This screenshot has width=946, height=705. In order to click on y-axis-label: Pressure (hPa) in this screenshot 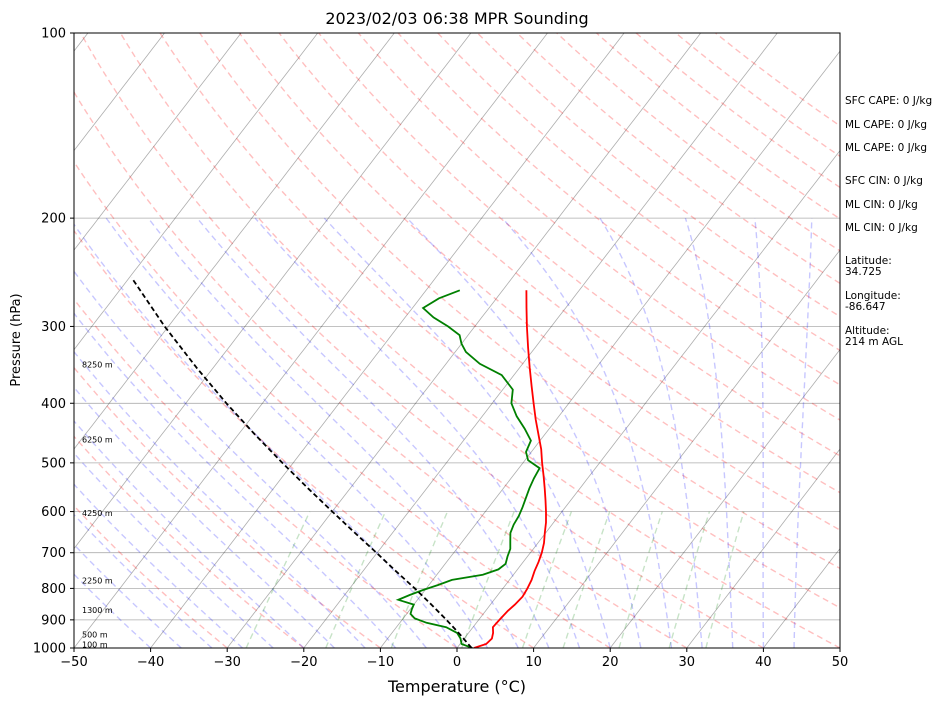, I will do `click(16, 339)`.